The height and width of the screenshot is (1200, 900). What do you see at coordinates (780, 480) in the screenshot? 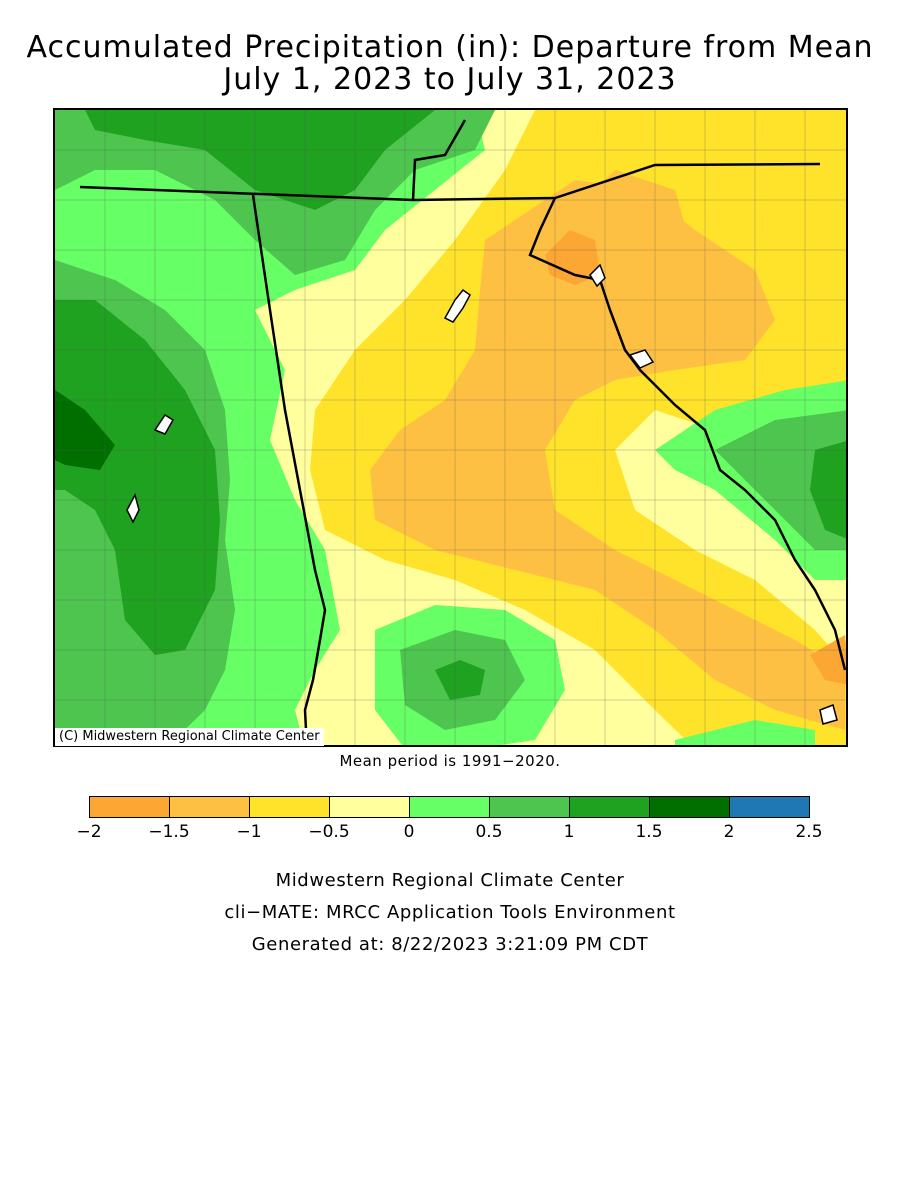
I see `zone-mid-green-georgia-east` at bounding box center [780, 480].